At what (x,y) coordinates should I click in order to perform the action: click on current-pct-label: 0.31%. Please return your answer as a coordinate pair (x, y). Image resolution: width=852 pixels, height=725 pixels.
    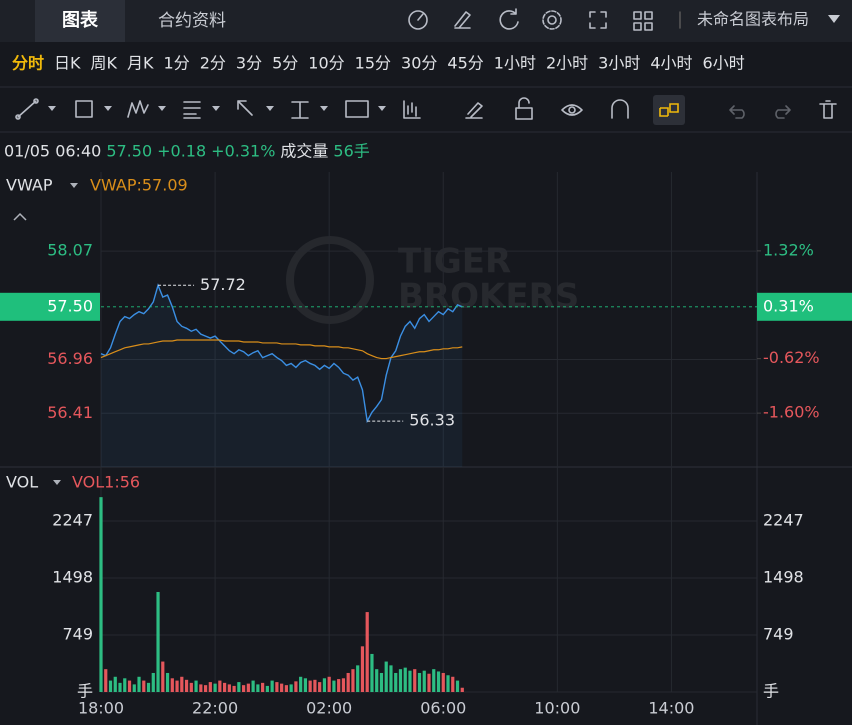
    Looking at the image, I should click on (788, 305).